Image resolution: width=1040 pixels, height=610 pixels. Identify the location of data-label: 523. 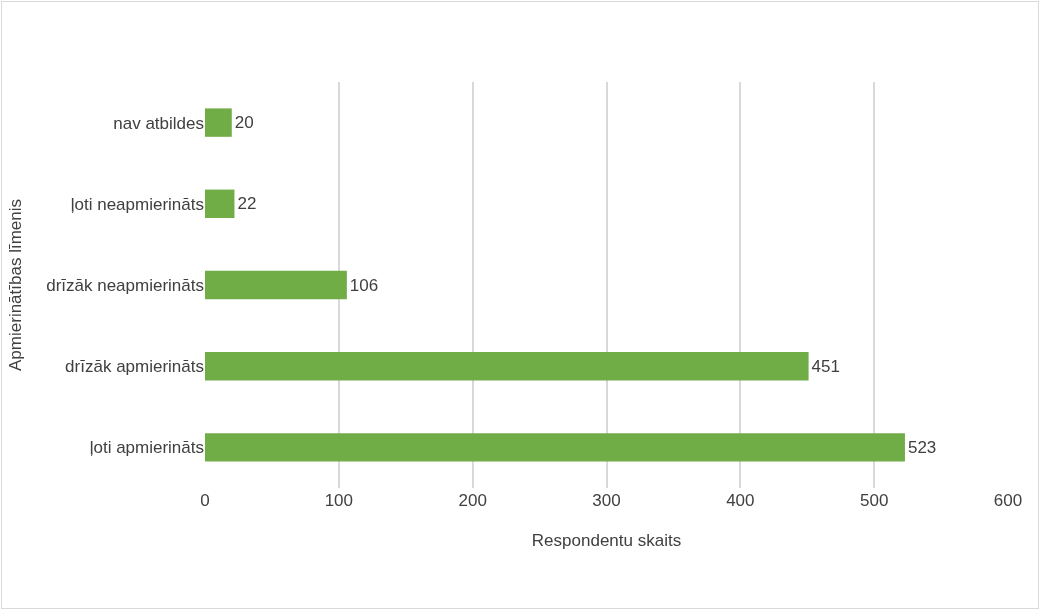
(922, 447).